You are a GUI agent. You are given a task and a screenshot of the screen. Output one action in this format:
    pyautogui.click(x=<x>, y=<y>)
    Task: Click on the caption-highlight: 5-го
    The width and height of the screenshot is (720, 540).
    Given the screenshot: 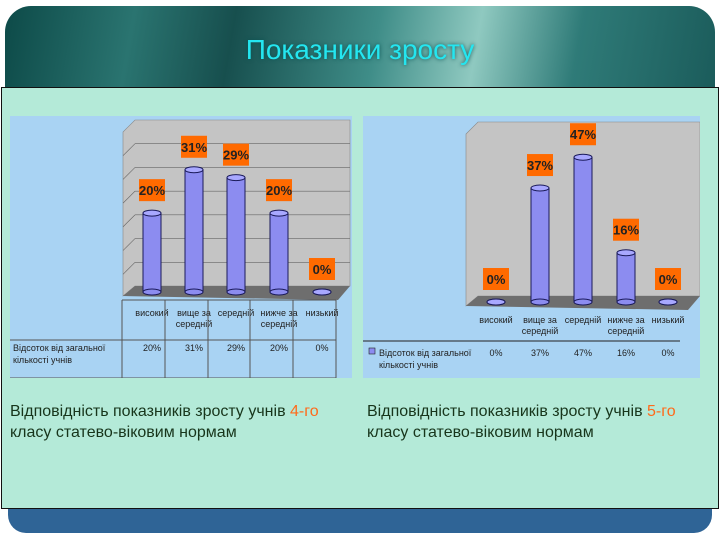 What is the action you would take?
    pyautogui.click(x=661, y=411)
    